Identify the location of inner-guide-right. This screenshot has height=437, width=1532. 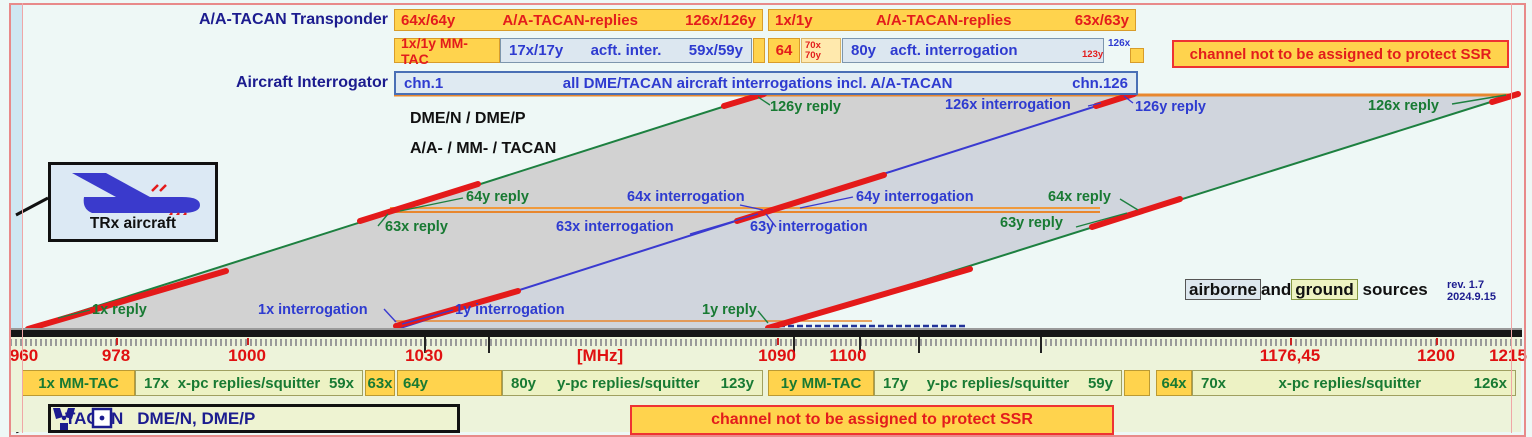
(1511, 218).